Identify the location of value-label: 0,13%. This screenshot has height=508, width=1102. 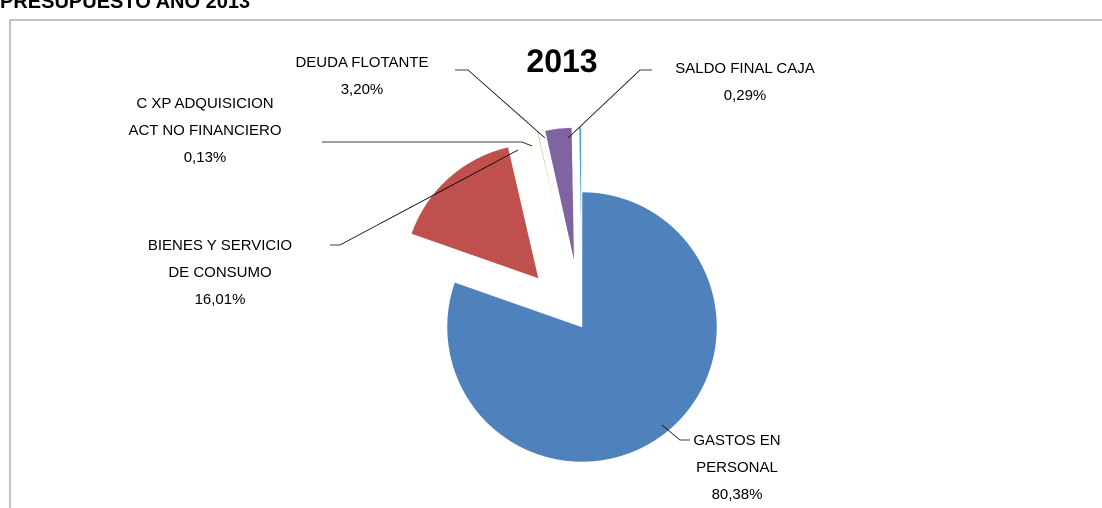
(205, 157).